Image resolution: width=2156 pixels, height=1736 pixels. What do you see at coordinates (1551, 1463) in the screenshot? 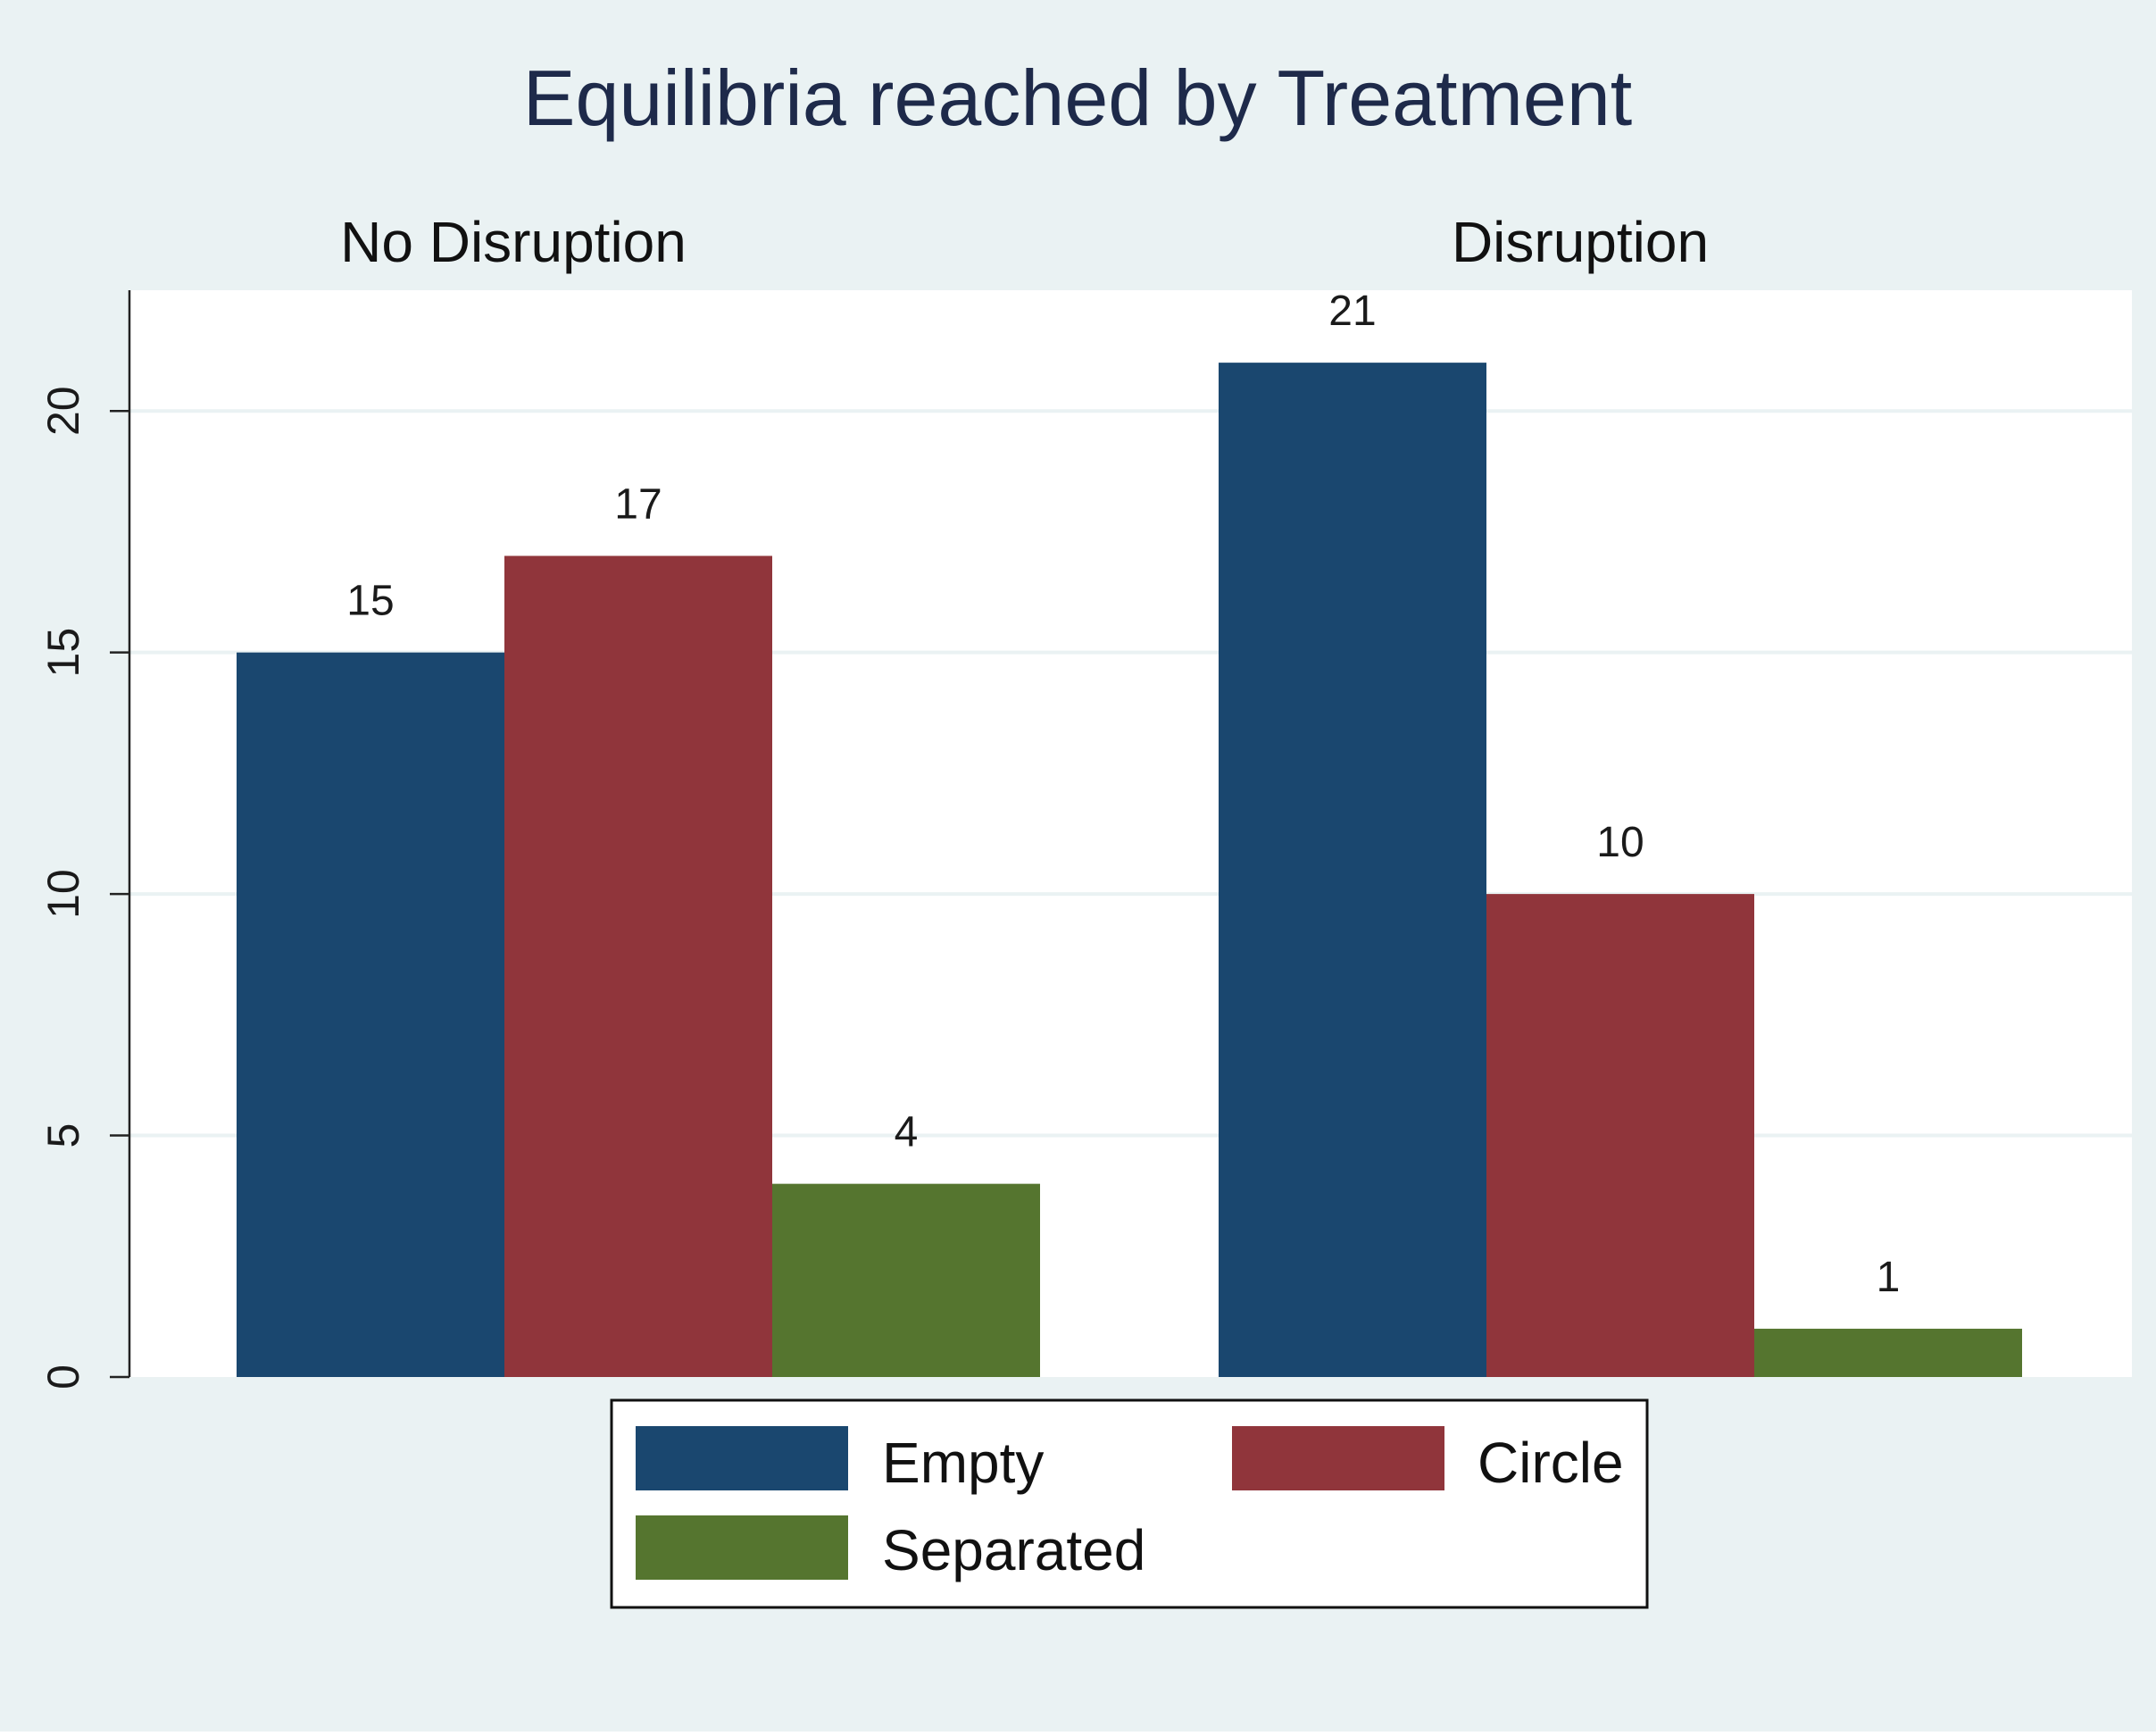
I see `legend-label-circle: Circle` at bounding box center [1551, 1463].